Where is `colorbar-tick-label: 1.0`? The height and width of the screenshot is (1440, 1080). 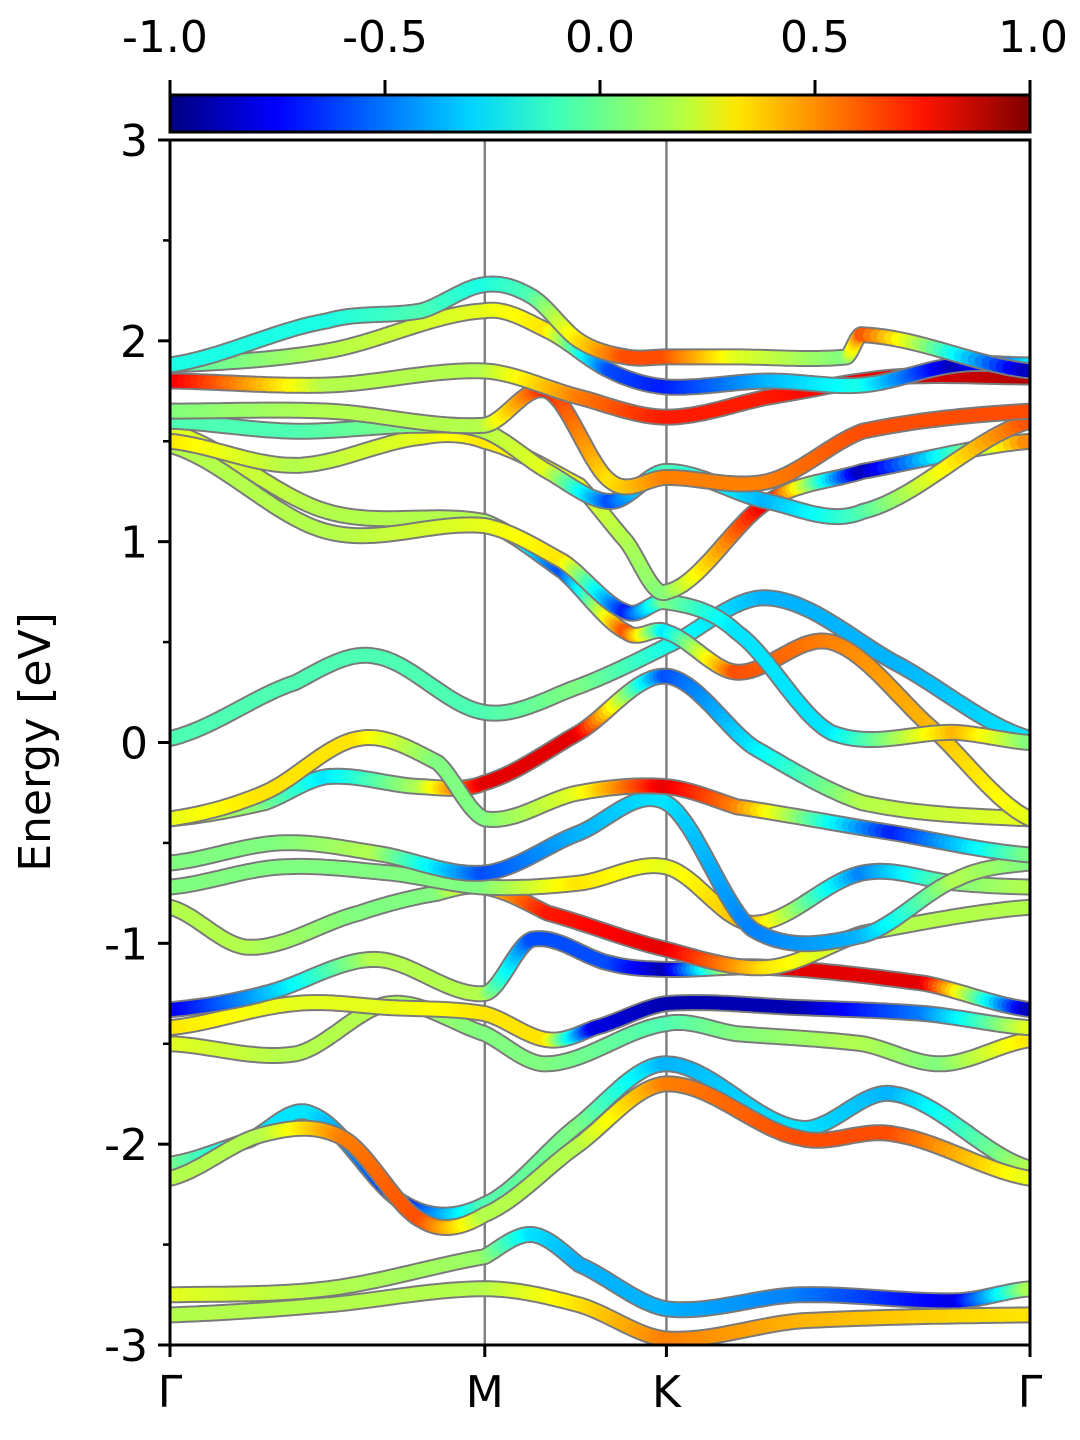
colorbar-tick-label: 1.0 is located at coordinates (1033, 37).